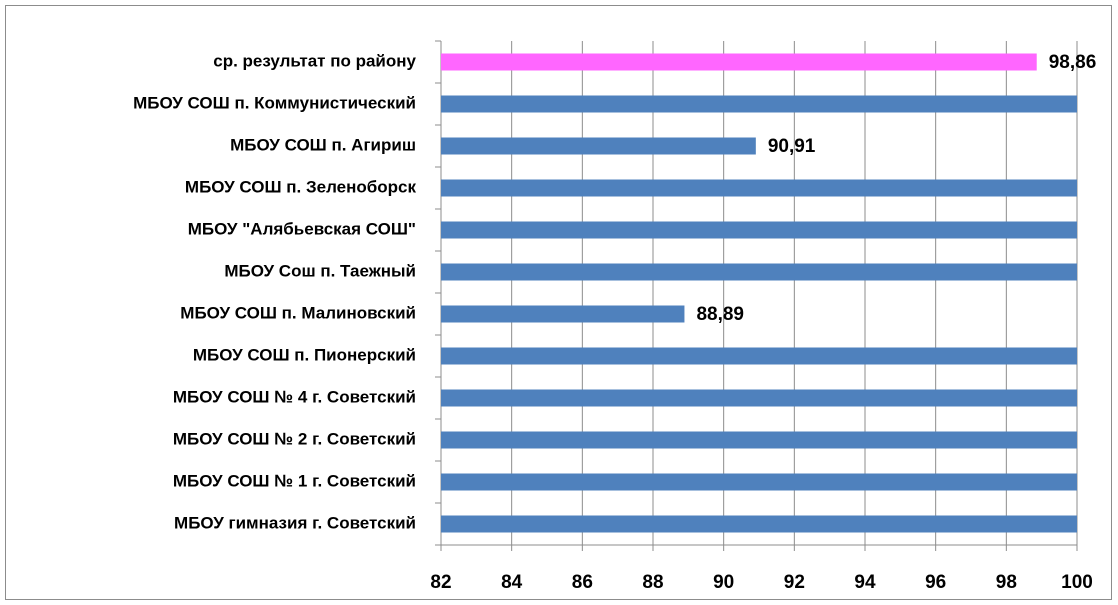  What do you see at coordinates (301, 186) in the screenshot?
I see `category-label: МБОУ СОШ п. Зеленоборск` at bounding box center [301, 186].